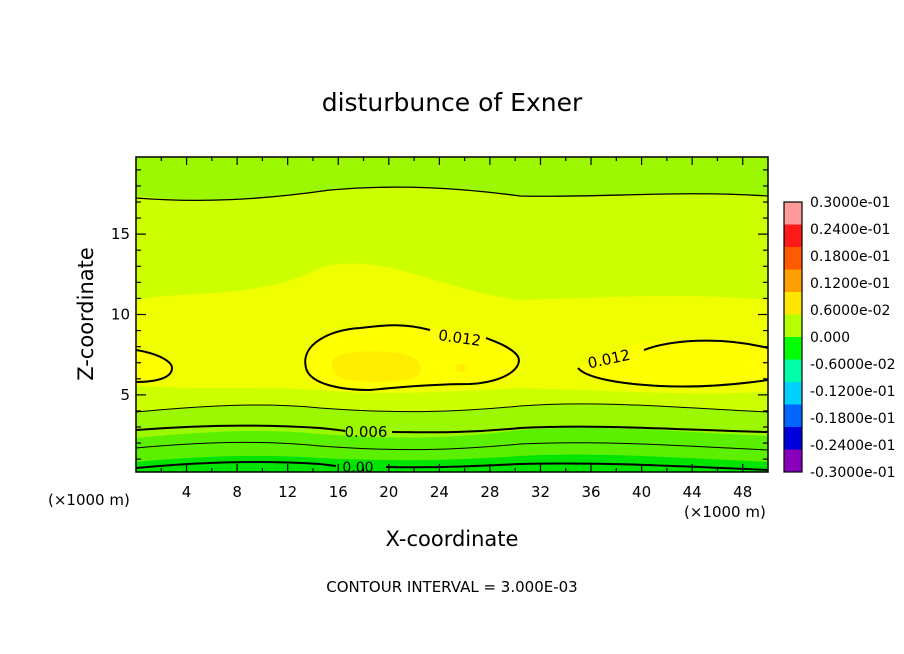 The width and height of the screenshot is (904, 654). I want to click on x-tick-label: 28, so click(489, 492).